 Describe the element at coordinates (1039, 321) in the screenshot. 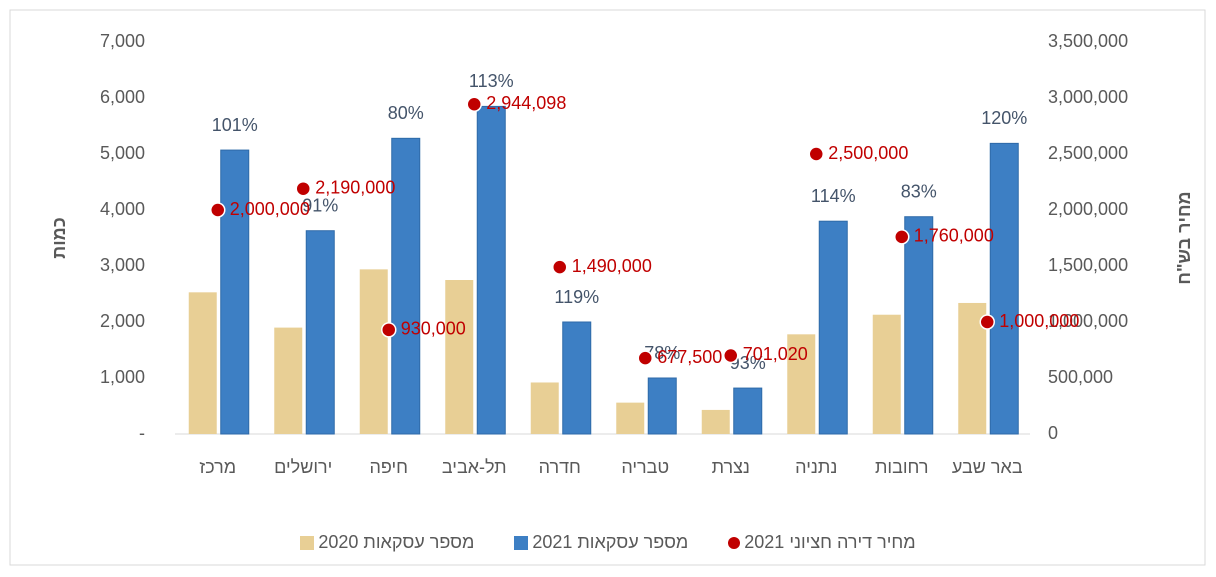

I see `data-label: 1,000,000` at that location.